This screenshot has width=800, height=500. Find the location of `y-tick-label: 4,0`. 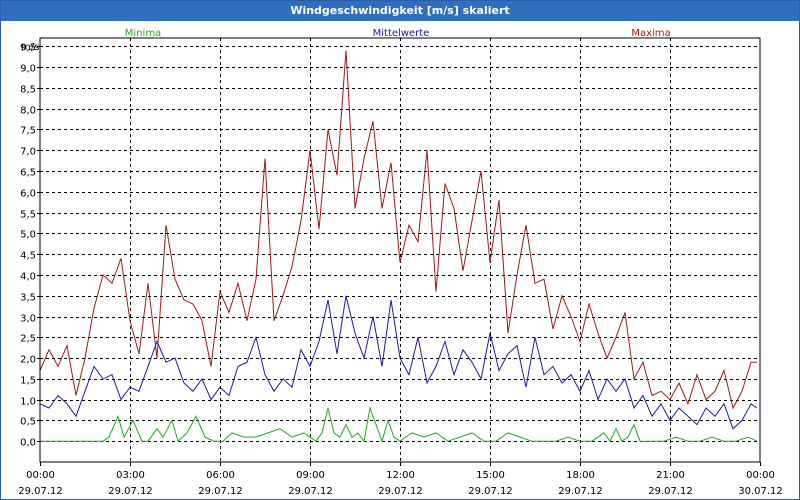

y-tick-label: 4,0 is located at coordinates (28, 277).